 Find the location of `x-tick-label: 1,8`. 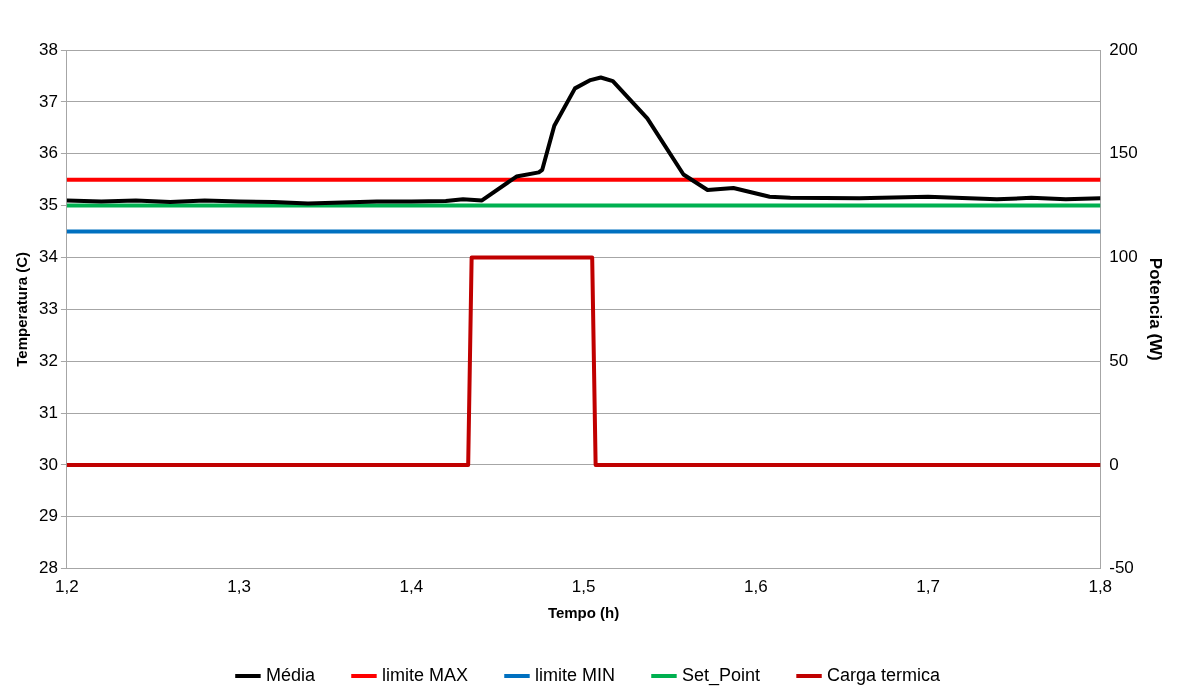

x-tick-label: 1,8 is located at coordinates (1100, 587).